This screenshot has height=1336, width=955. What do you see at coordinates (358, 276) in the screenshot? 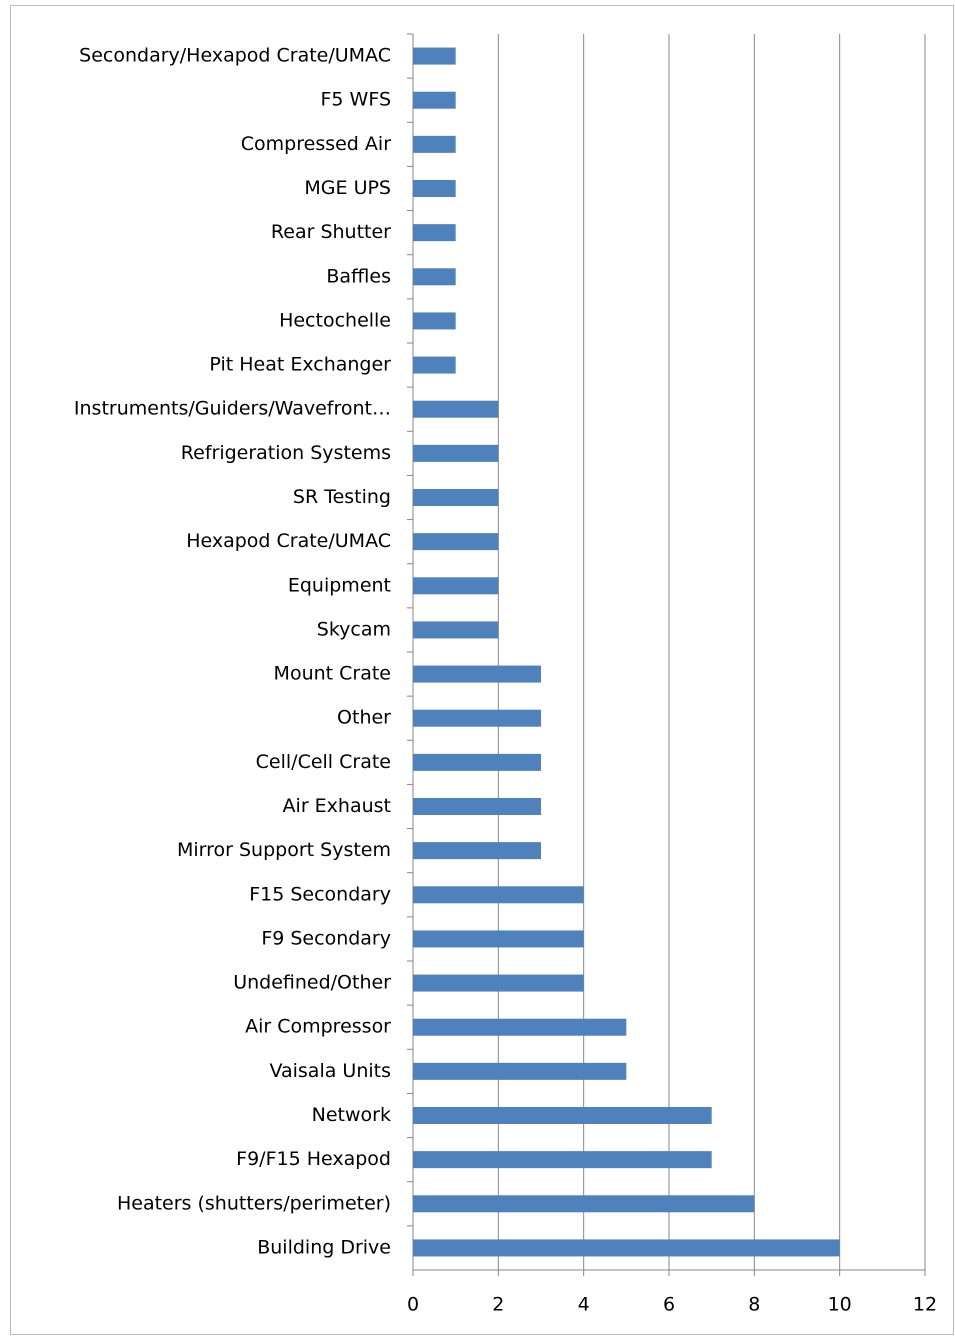
I see `y-tick-label: Baffles` at bounding box center [358, 276].